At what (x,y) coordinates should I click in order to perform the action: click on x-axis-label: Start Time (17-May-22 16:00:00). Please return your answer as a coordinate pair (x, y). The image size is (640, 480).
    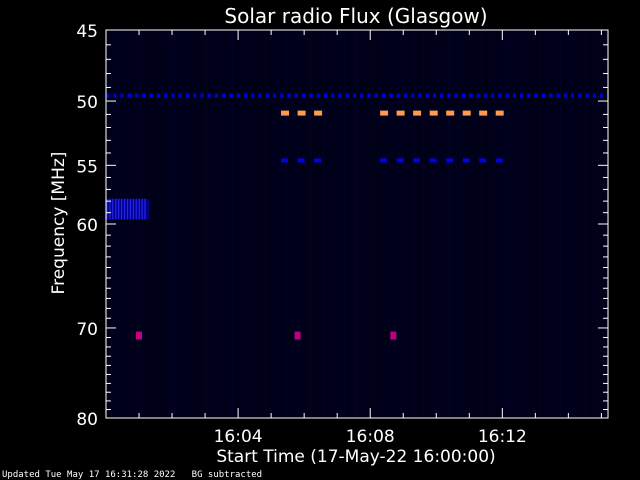
    Looking at the image, I should click on (355, 457).